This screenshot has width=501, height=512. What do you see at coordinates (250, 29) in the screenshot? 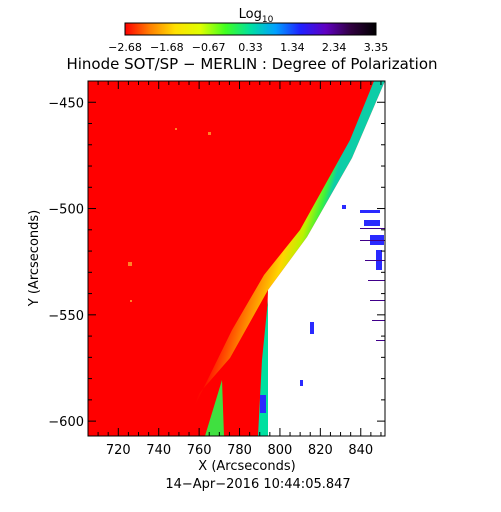
I see `colorbar` at bounding box center [250, 29].